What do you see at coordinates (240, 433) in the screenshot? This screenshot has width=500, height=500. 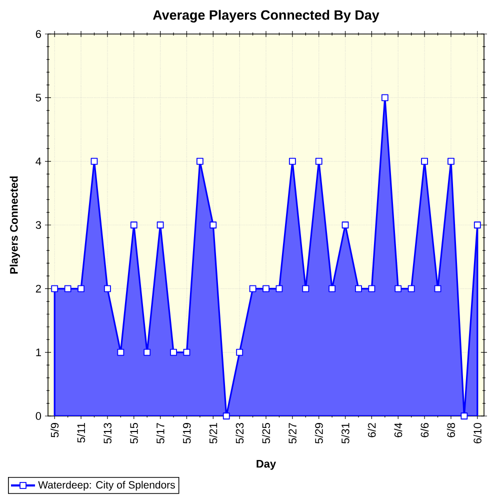 I see `x-tick-label: 5/23` at bounding box center [240, 433].